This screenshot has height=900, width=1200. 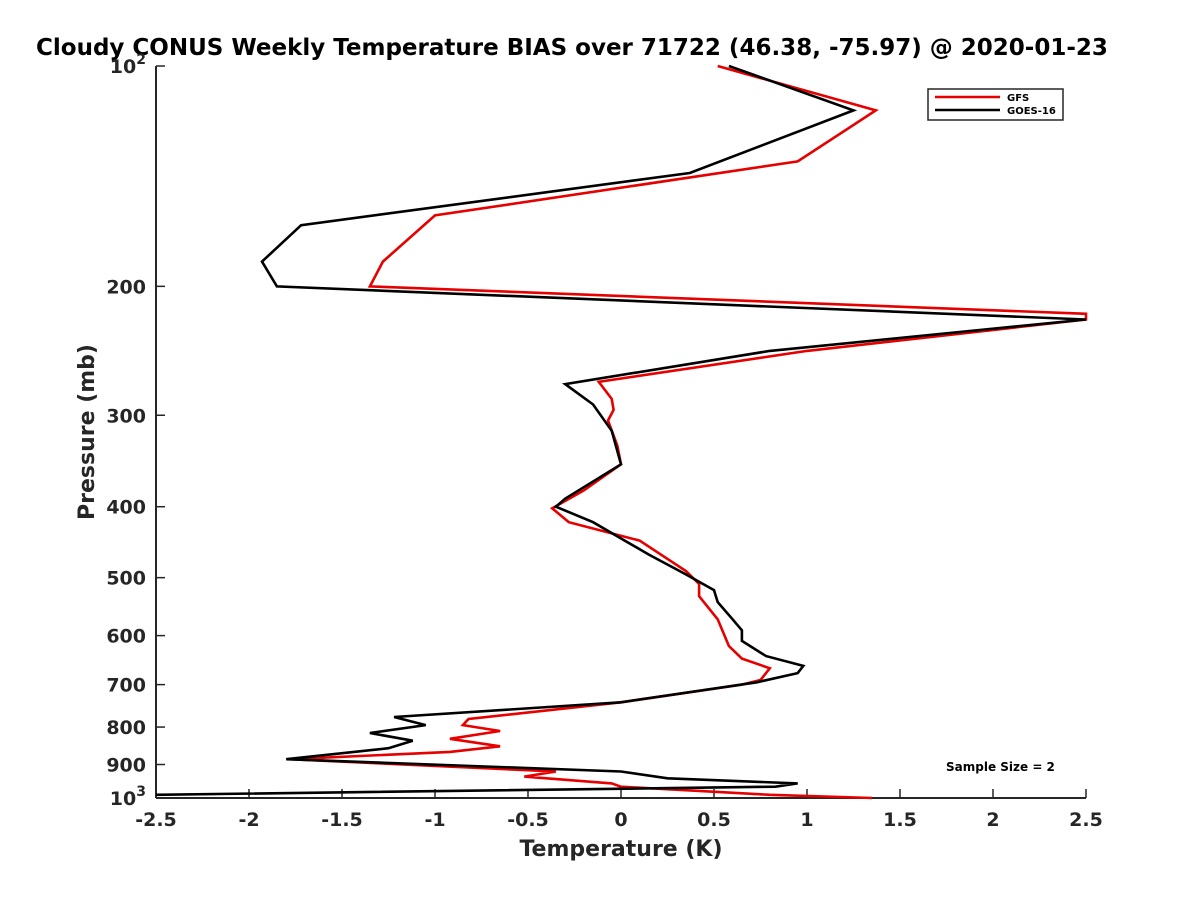 I want to click on y-tick-label: 10³, so click(x=128, y=797).